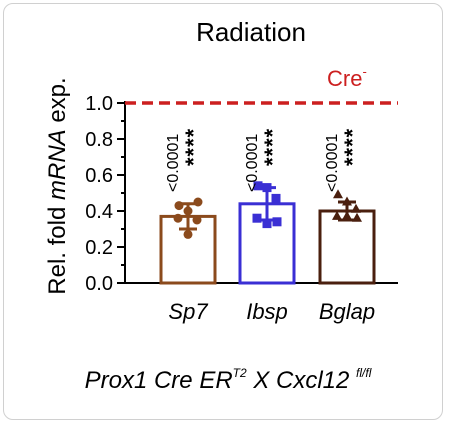  I want to click on x-tick-label-sp7: Sp7, so click(188, 311).